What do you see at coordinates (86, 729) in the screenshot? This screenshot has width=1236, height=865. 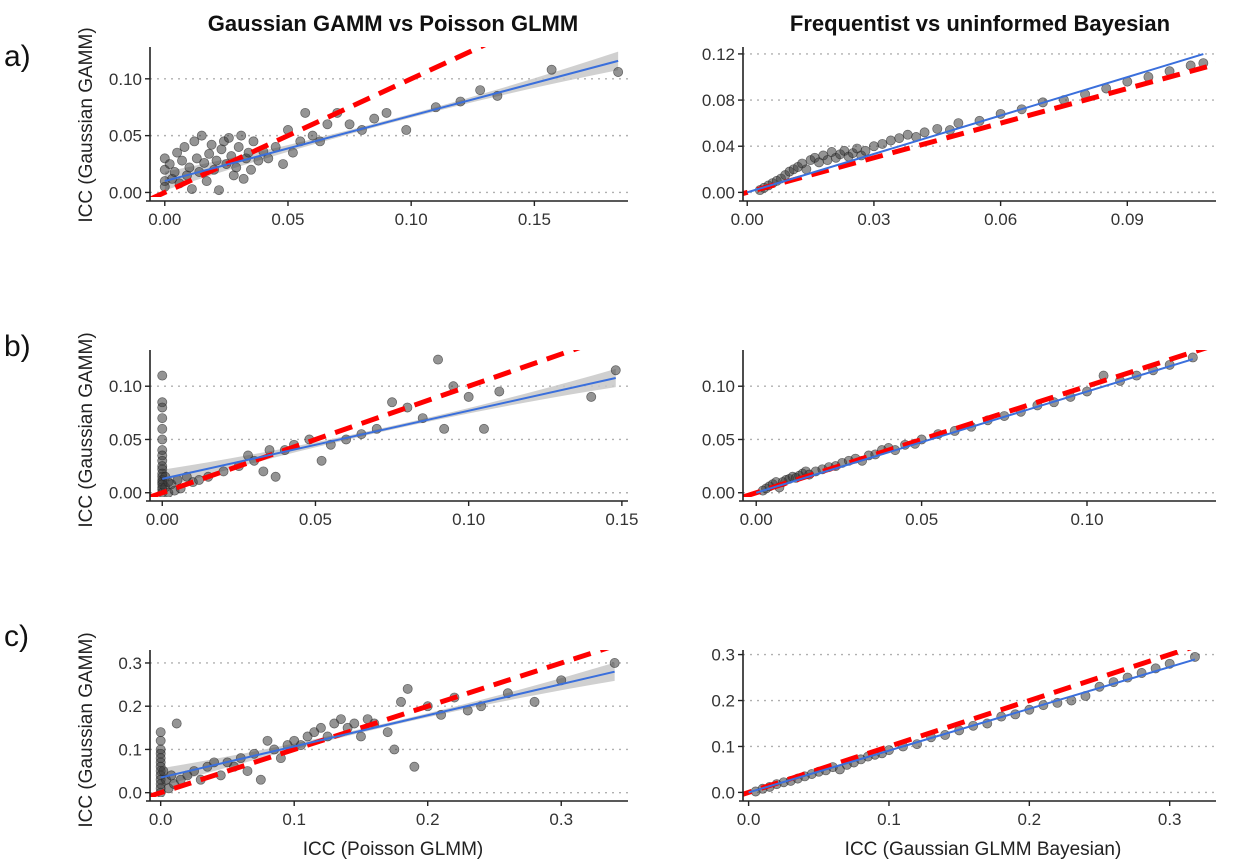 I see `y-axis-label-row-c: ICC (Gaussian GAMM)` at bounding box center [86, 729].